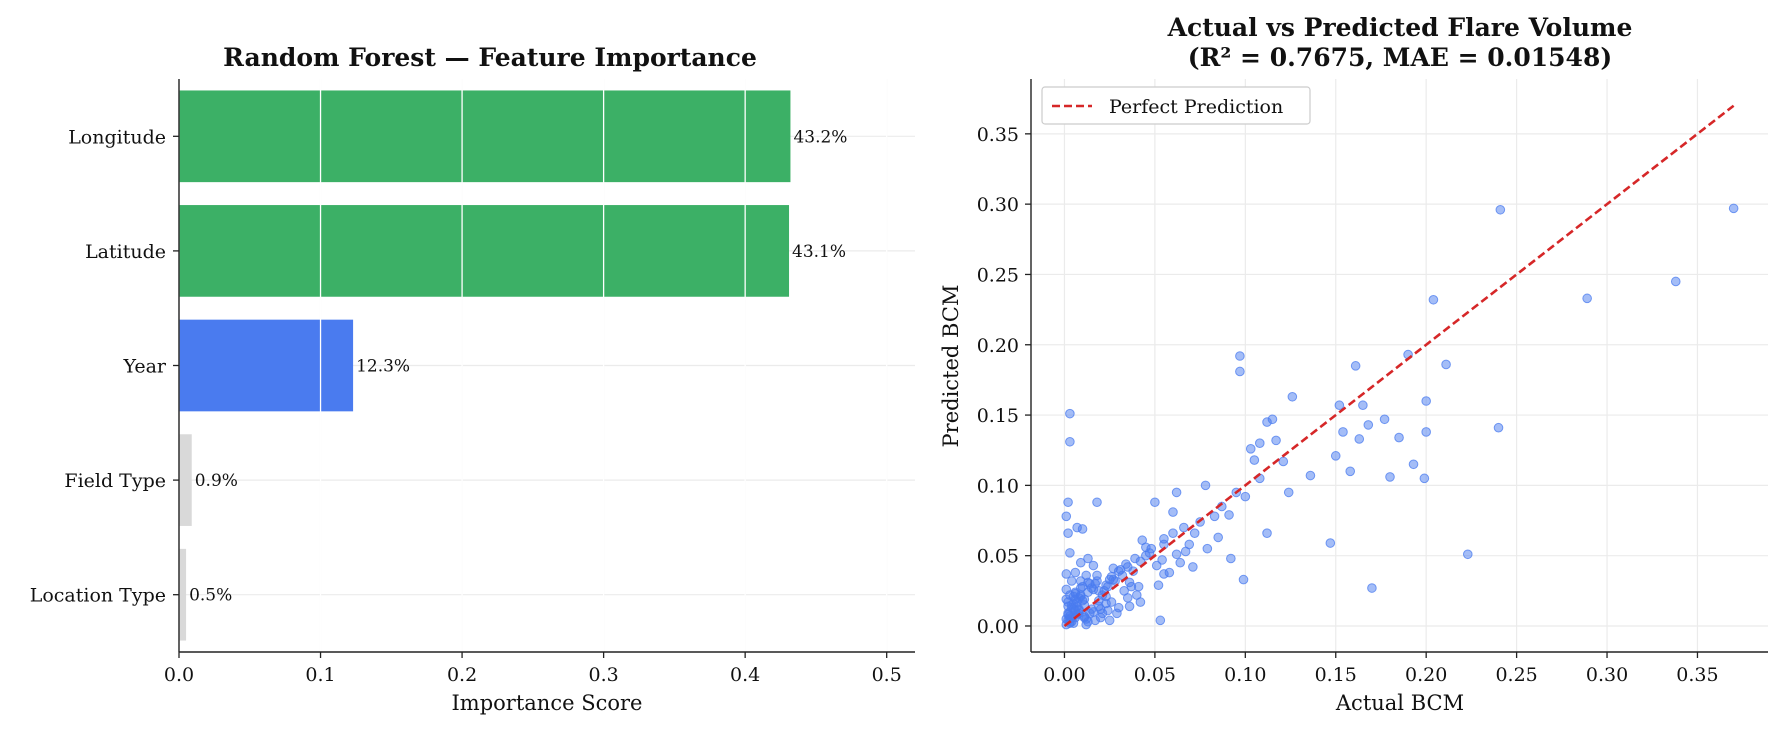 The width and height of the screenshot is (1780, 730). I want to click on scatter-x-tick-label: 0.05, so click(1155, 675).